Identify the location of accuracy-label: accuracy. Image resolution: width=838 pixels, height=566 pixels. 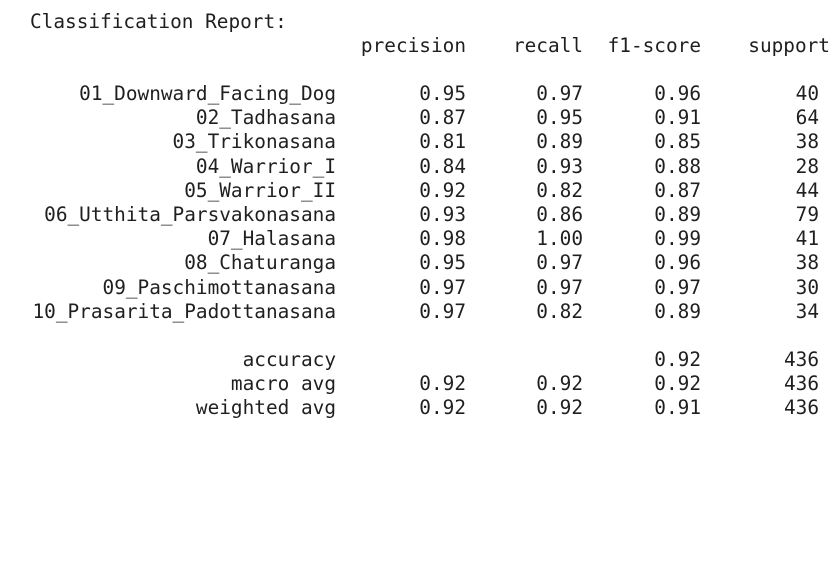
(289, 359).